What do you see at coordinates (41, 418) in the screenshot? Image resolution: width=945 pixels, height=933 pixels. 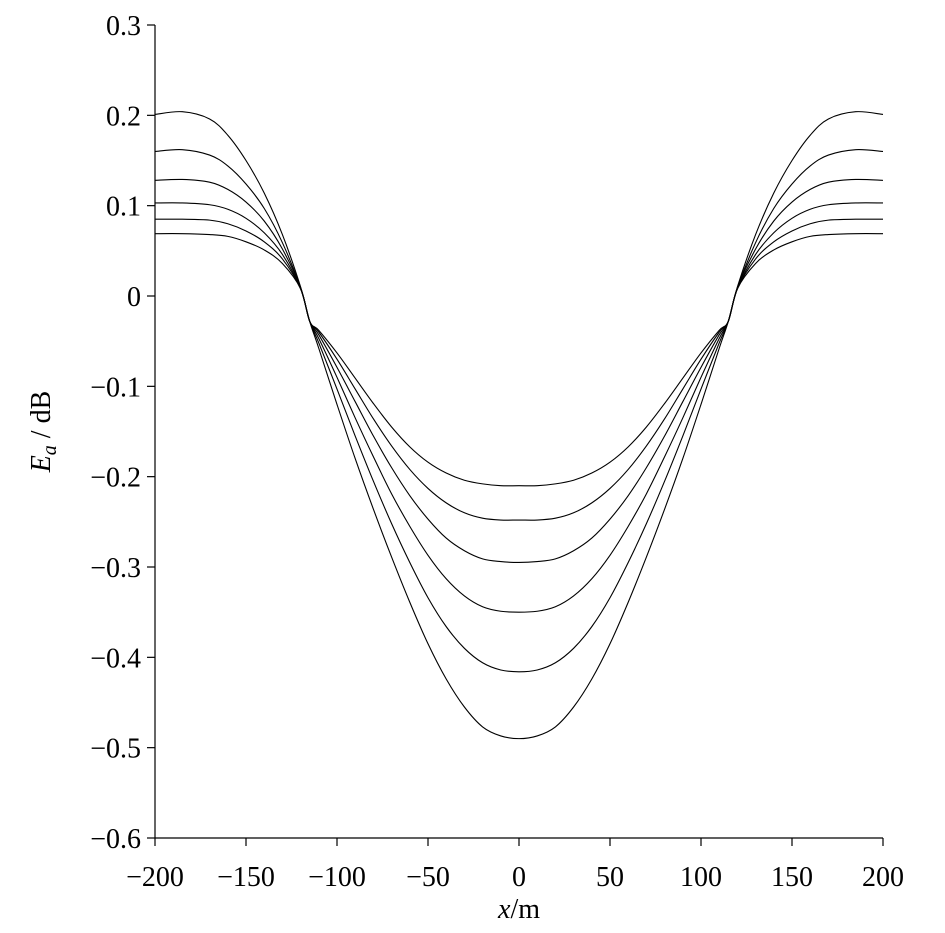 I see `y-axis-label-unit: / dB` at bounding box center [41, 418].